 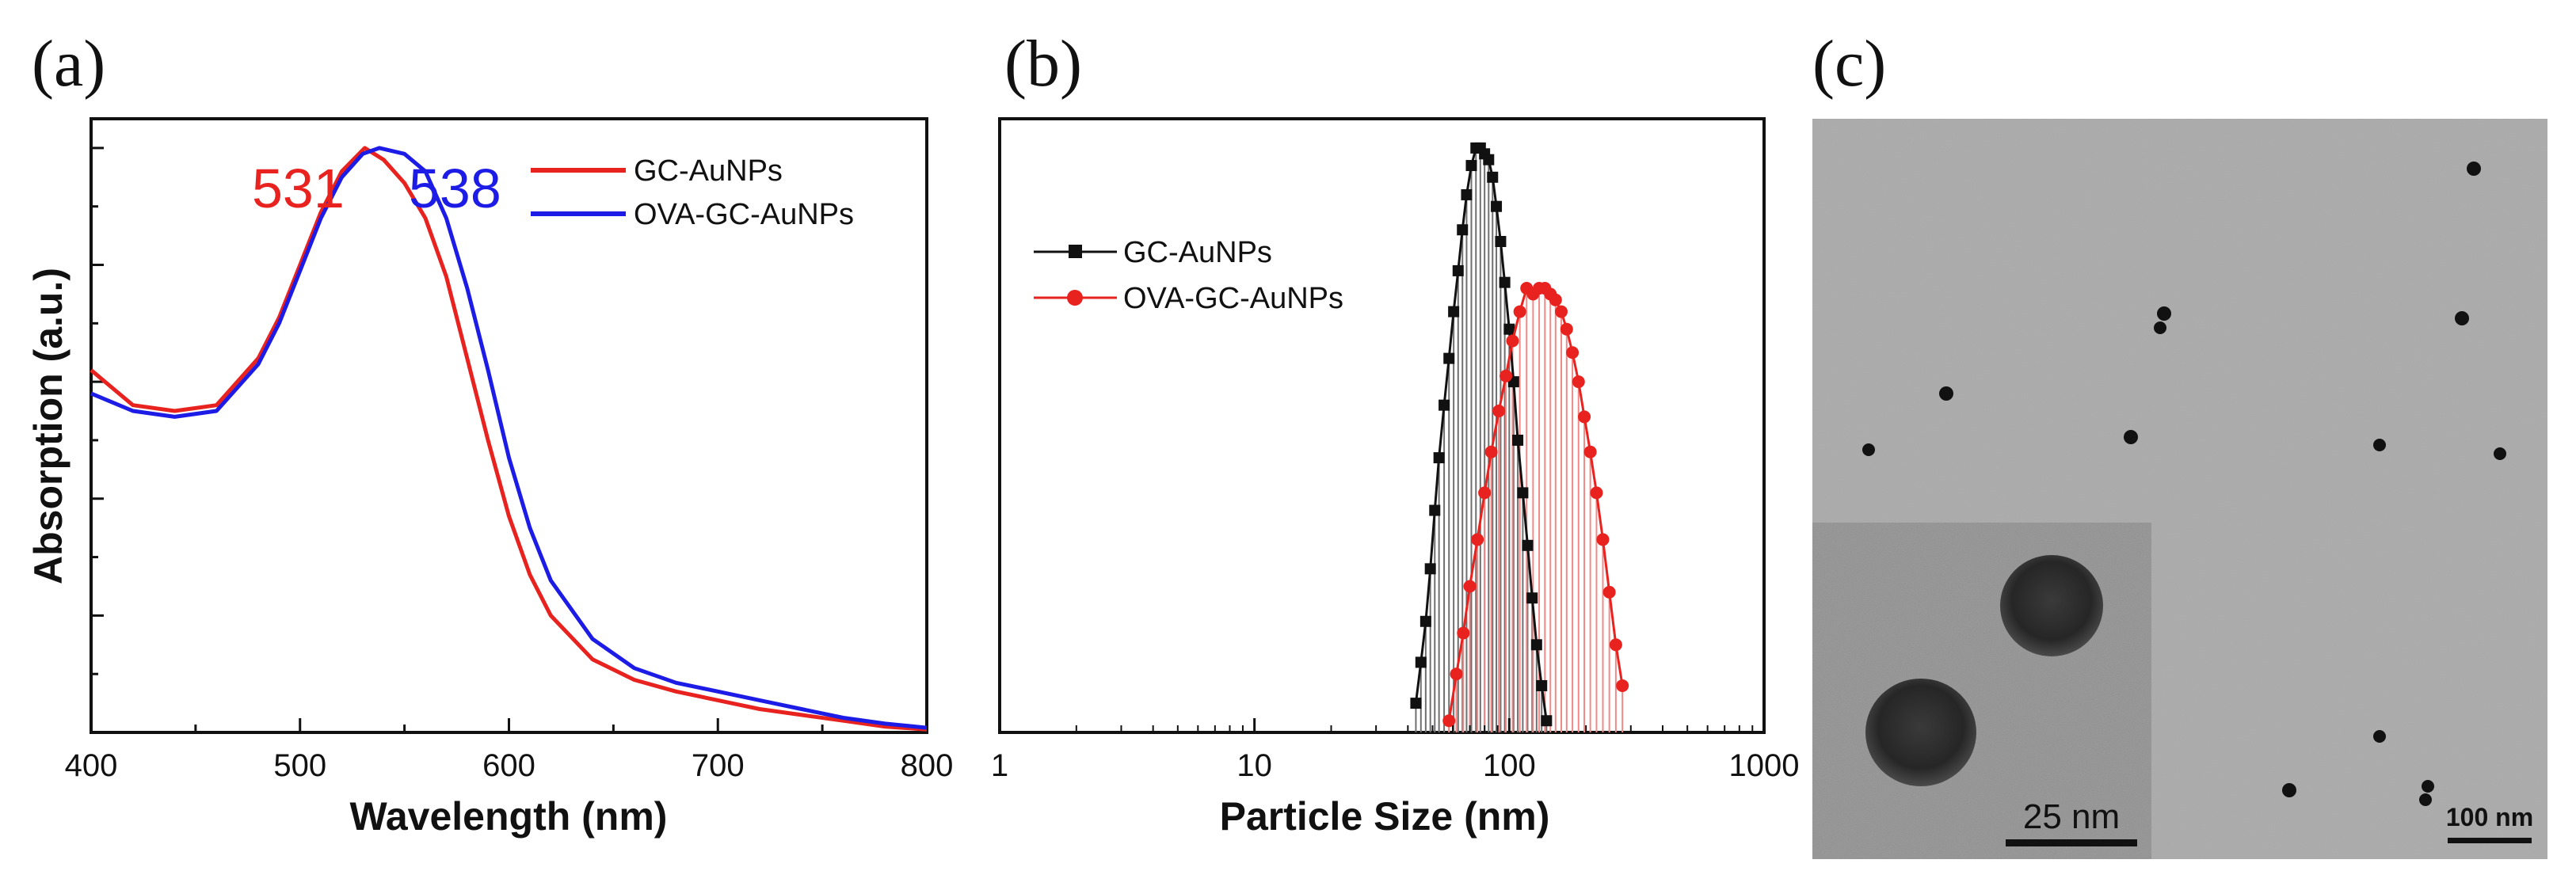 What do you see at coordinates (68, 64) in the screenshot?
I see `panel-label-a: (a)` at bounding box center [68, 64].